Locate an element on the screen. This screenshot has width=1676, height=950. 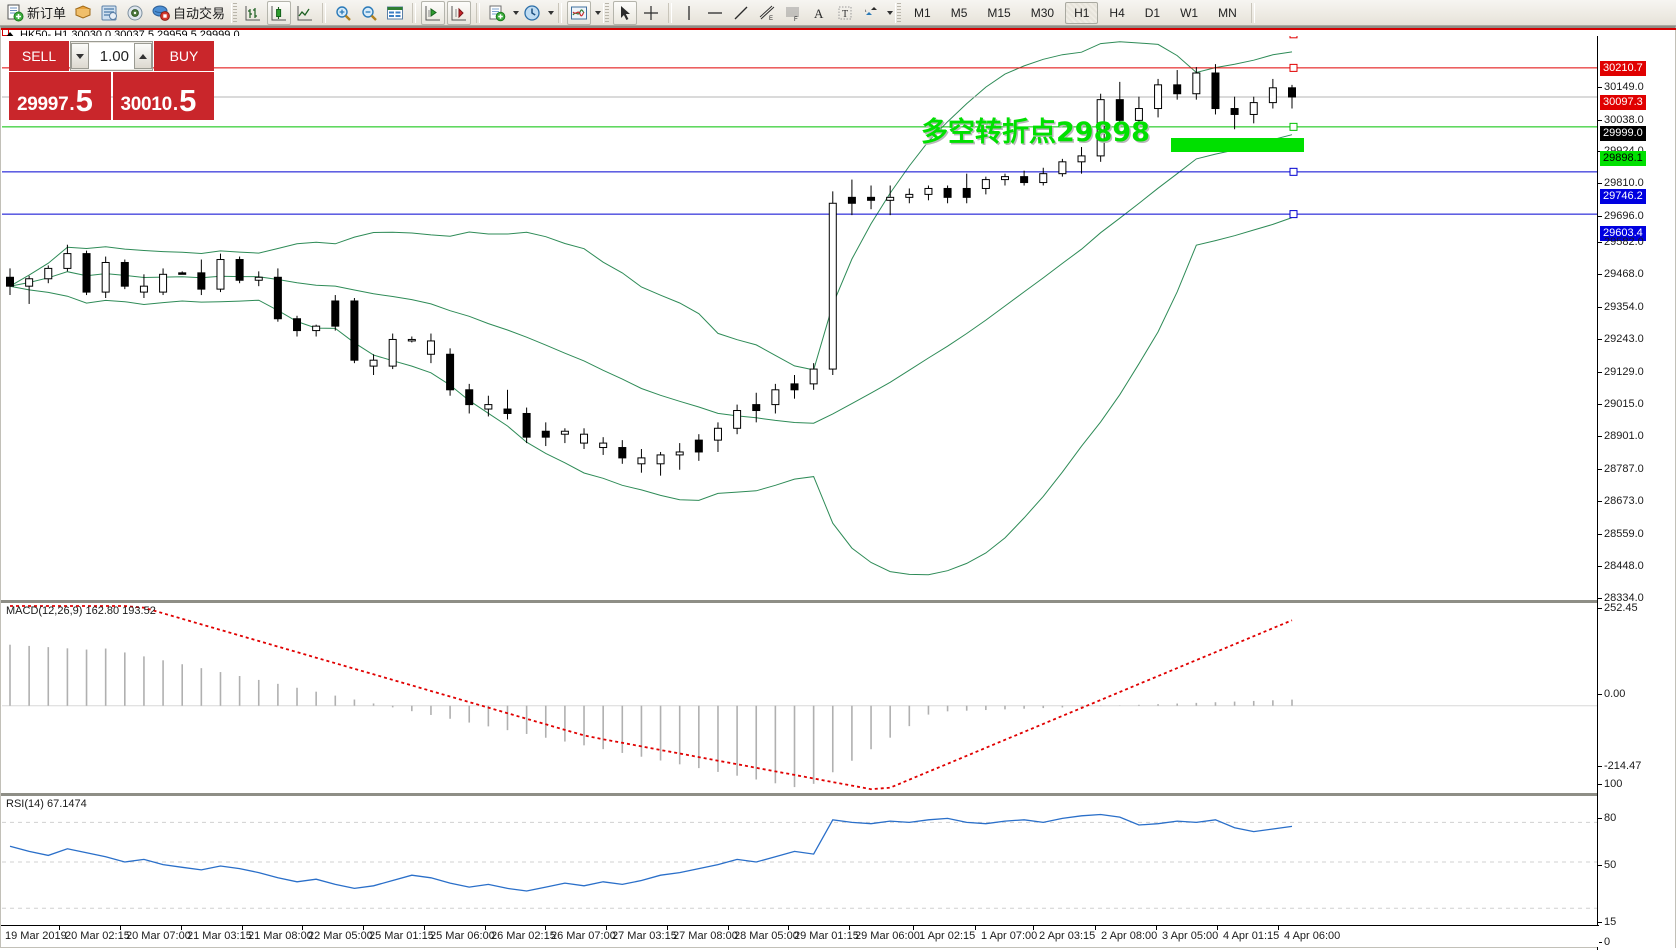
trendline-button is located at coordinates (741, 13).